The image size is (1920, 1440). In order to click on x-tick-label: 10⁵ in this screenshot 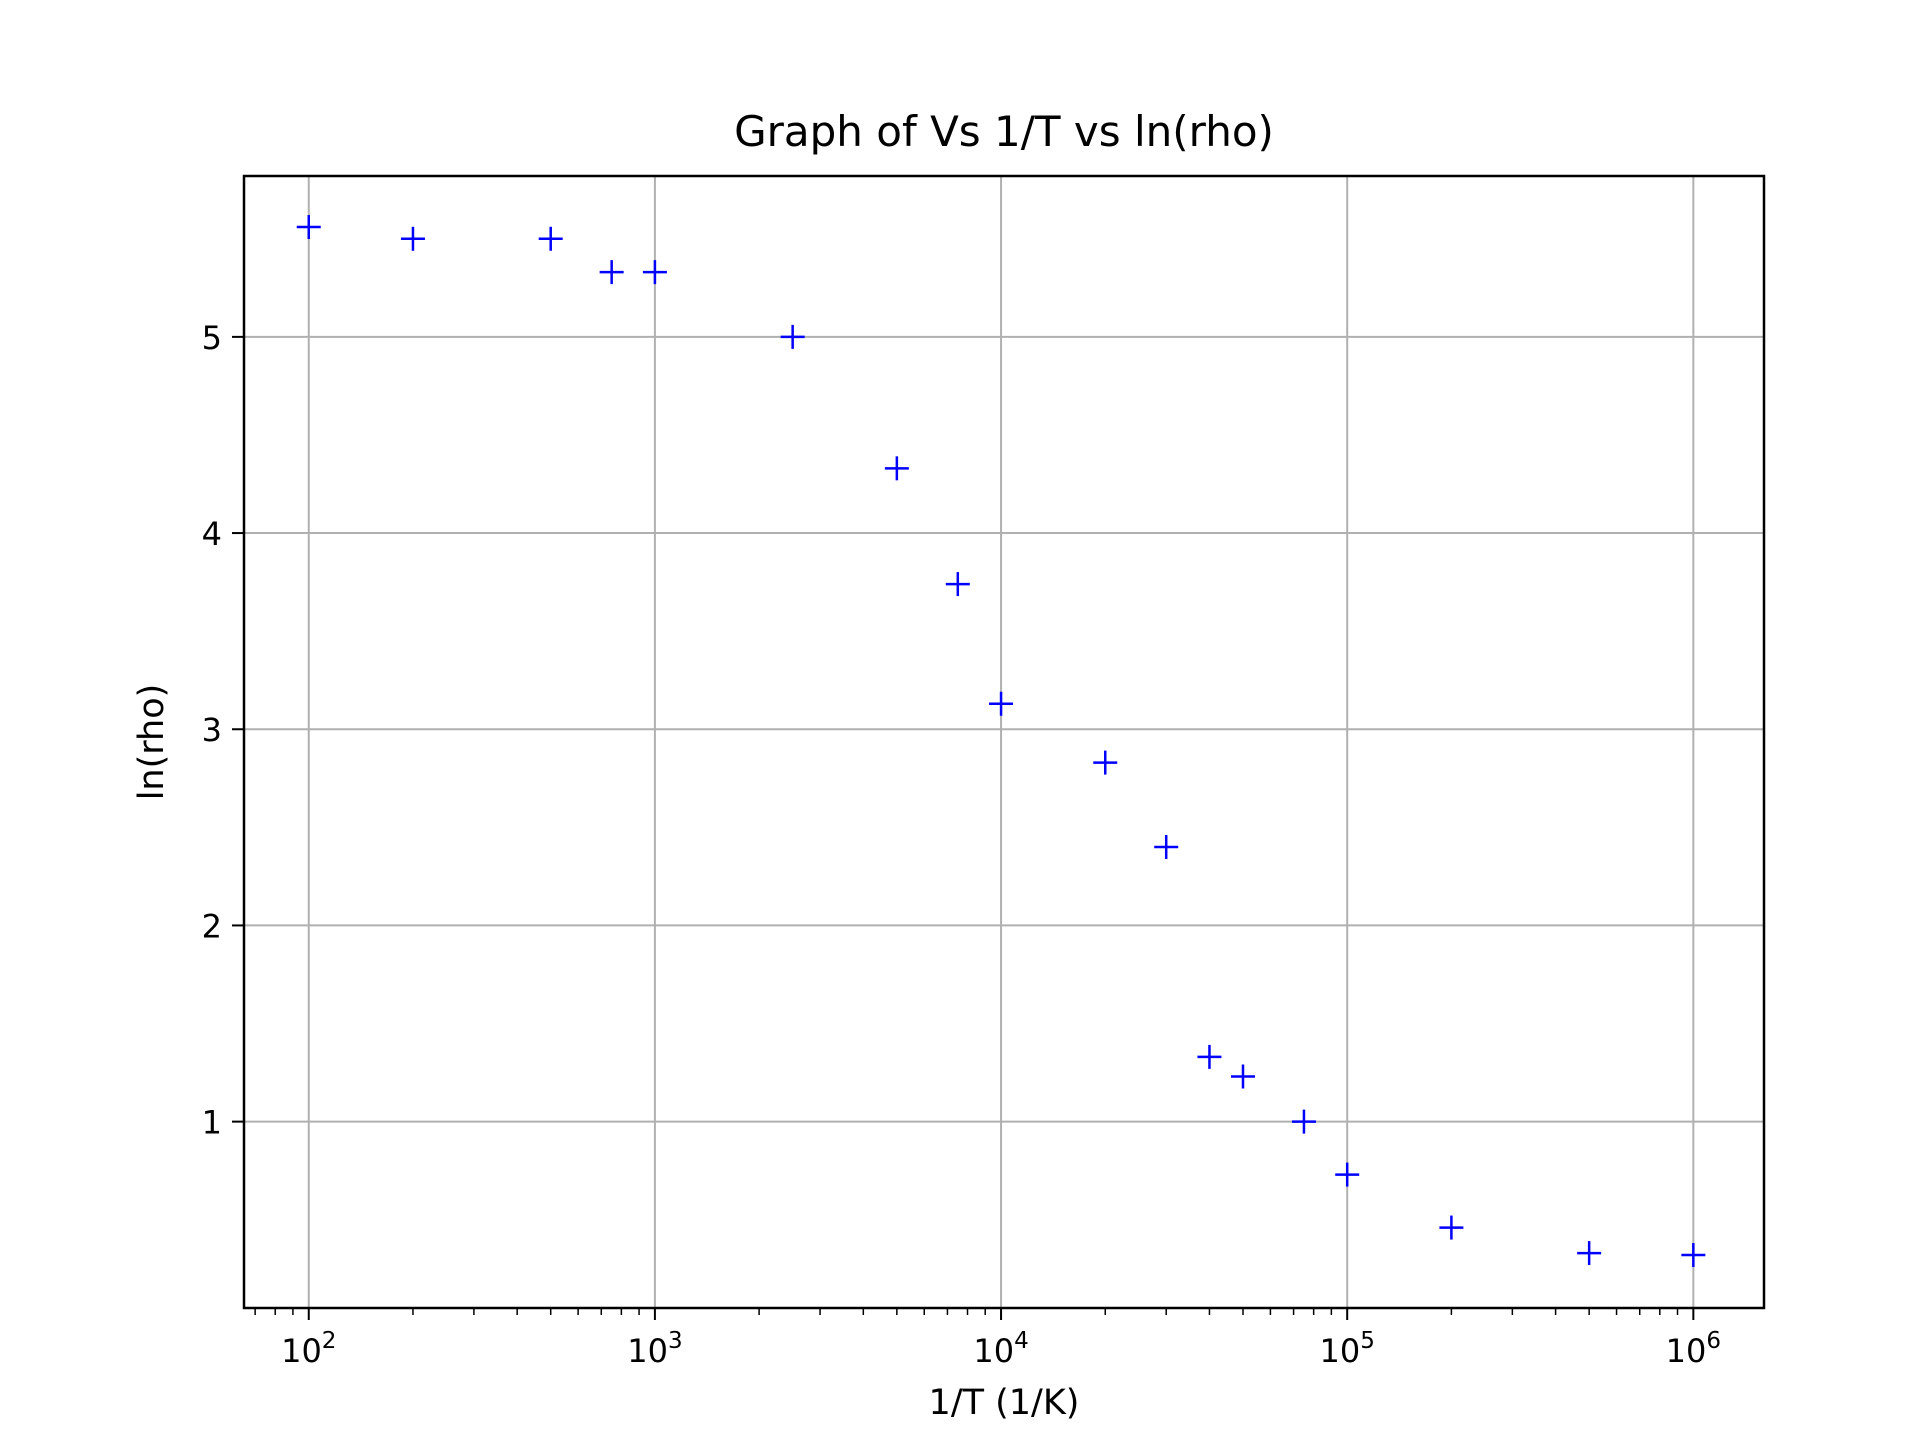, I will do `click(1347, 1349)`.